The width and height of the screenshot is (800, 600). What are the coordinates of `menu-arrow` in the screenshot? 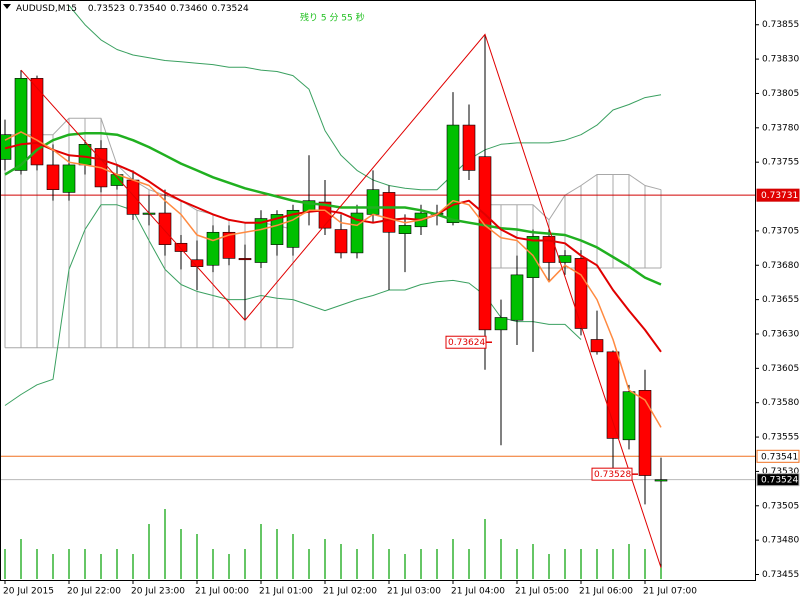 It's located at (7, 6).